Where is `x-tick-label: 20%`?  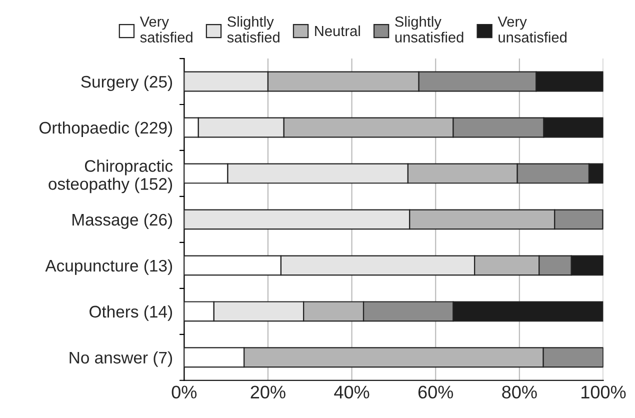 x-tick-label: 20% is located at coordinates (268, 392).